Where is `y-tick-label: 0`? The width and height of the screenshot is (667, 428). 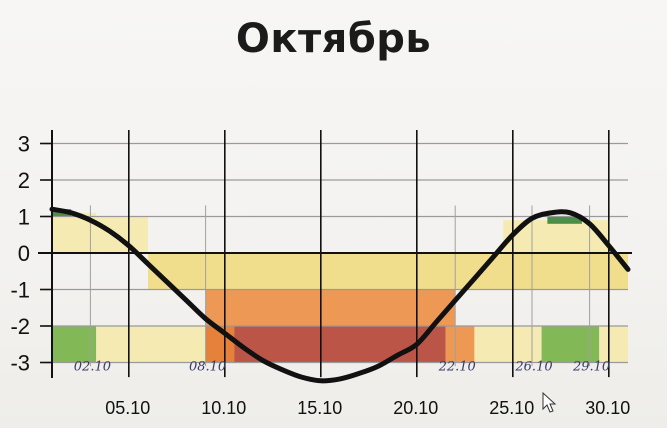 y-tick-label: 0 is located at coordinates (24, 253).